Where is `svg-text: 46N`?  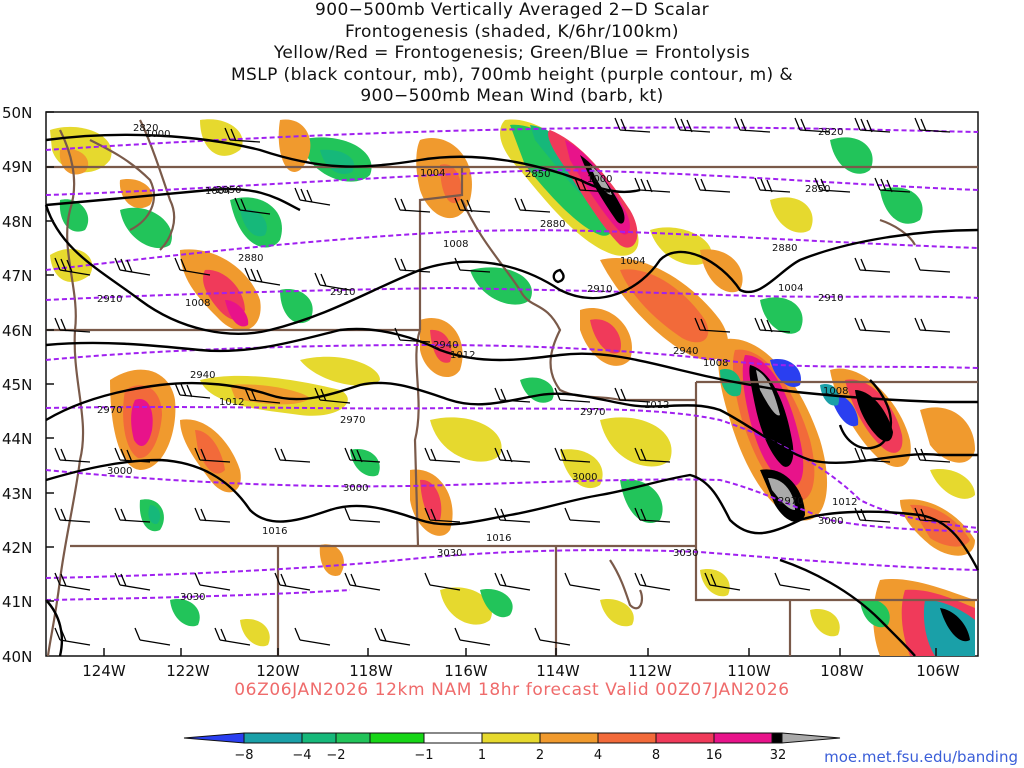 svg-text: 46N is located at coordinates (17, 331).